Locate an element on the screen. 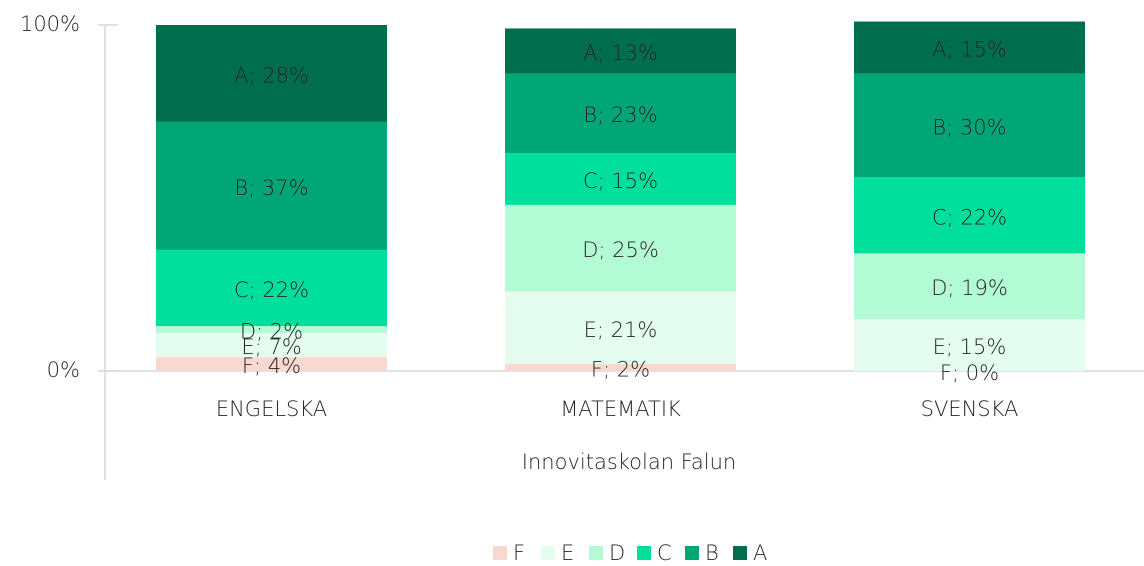  data-label: D; 25% is located at coordinates (620, 250).